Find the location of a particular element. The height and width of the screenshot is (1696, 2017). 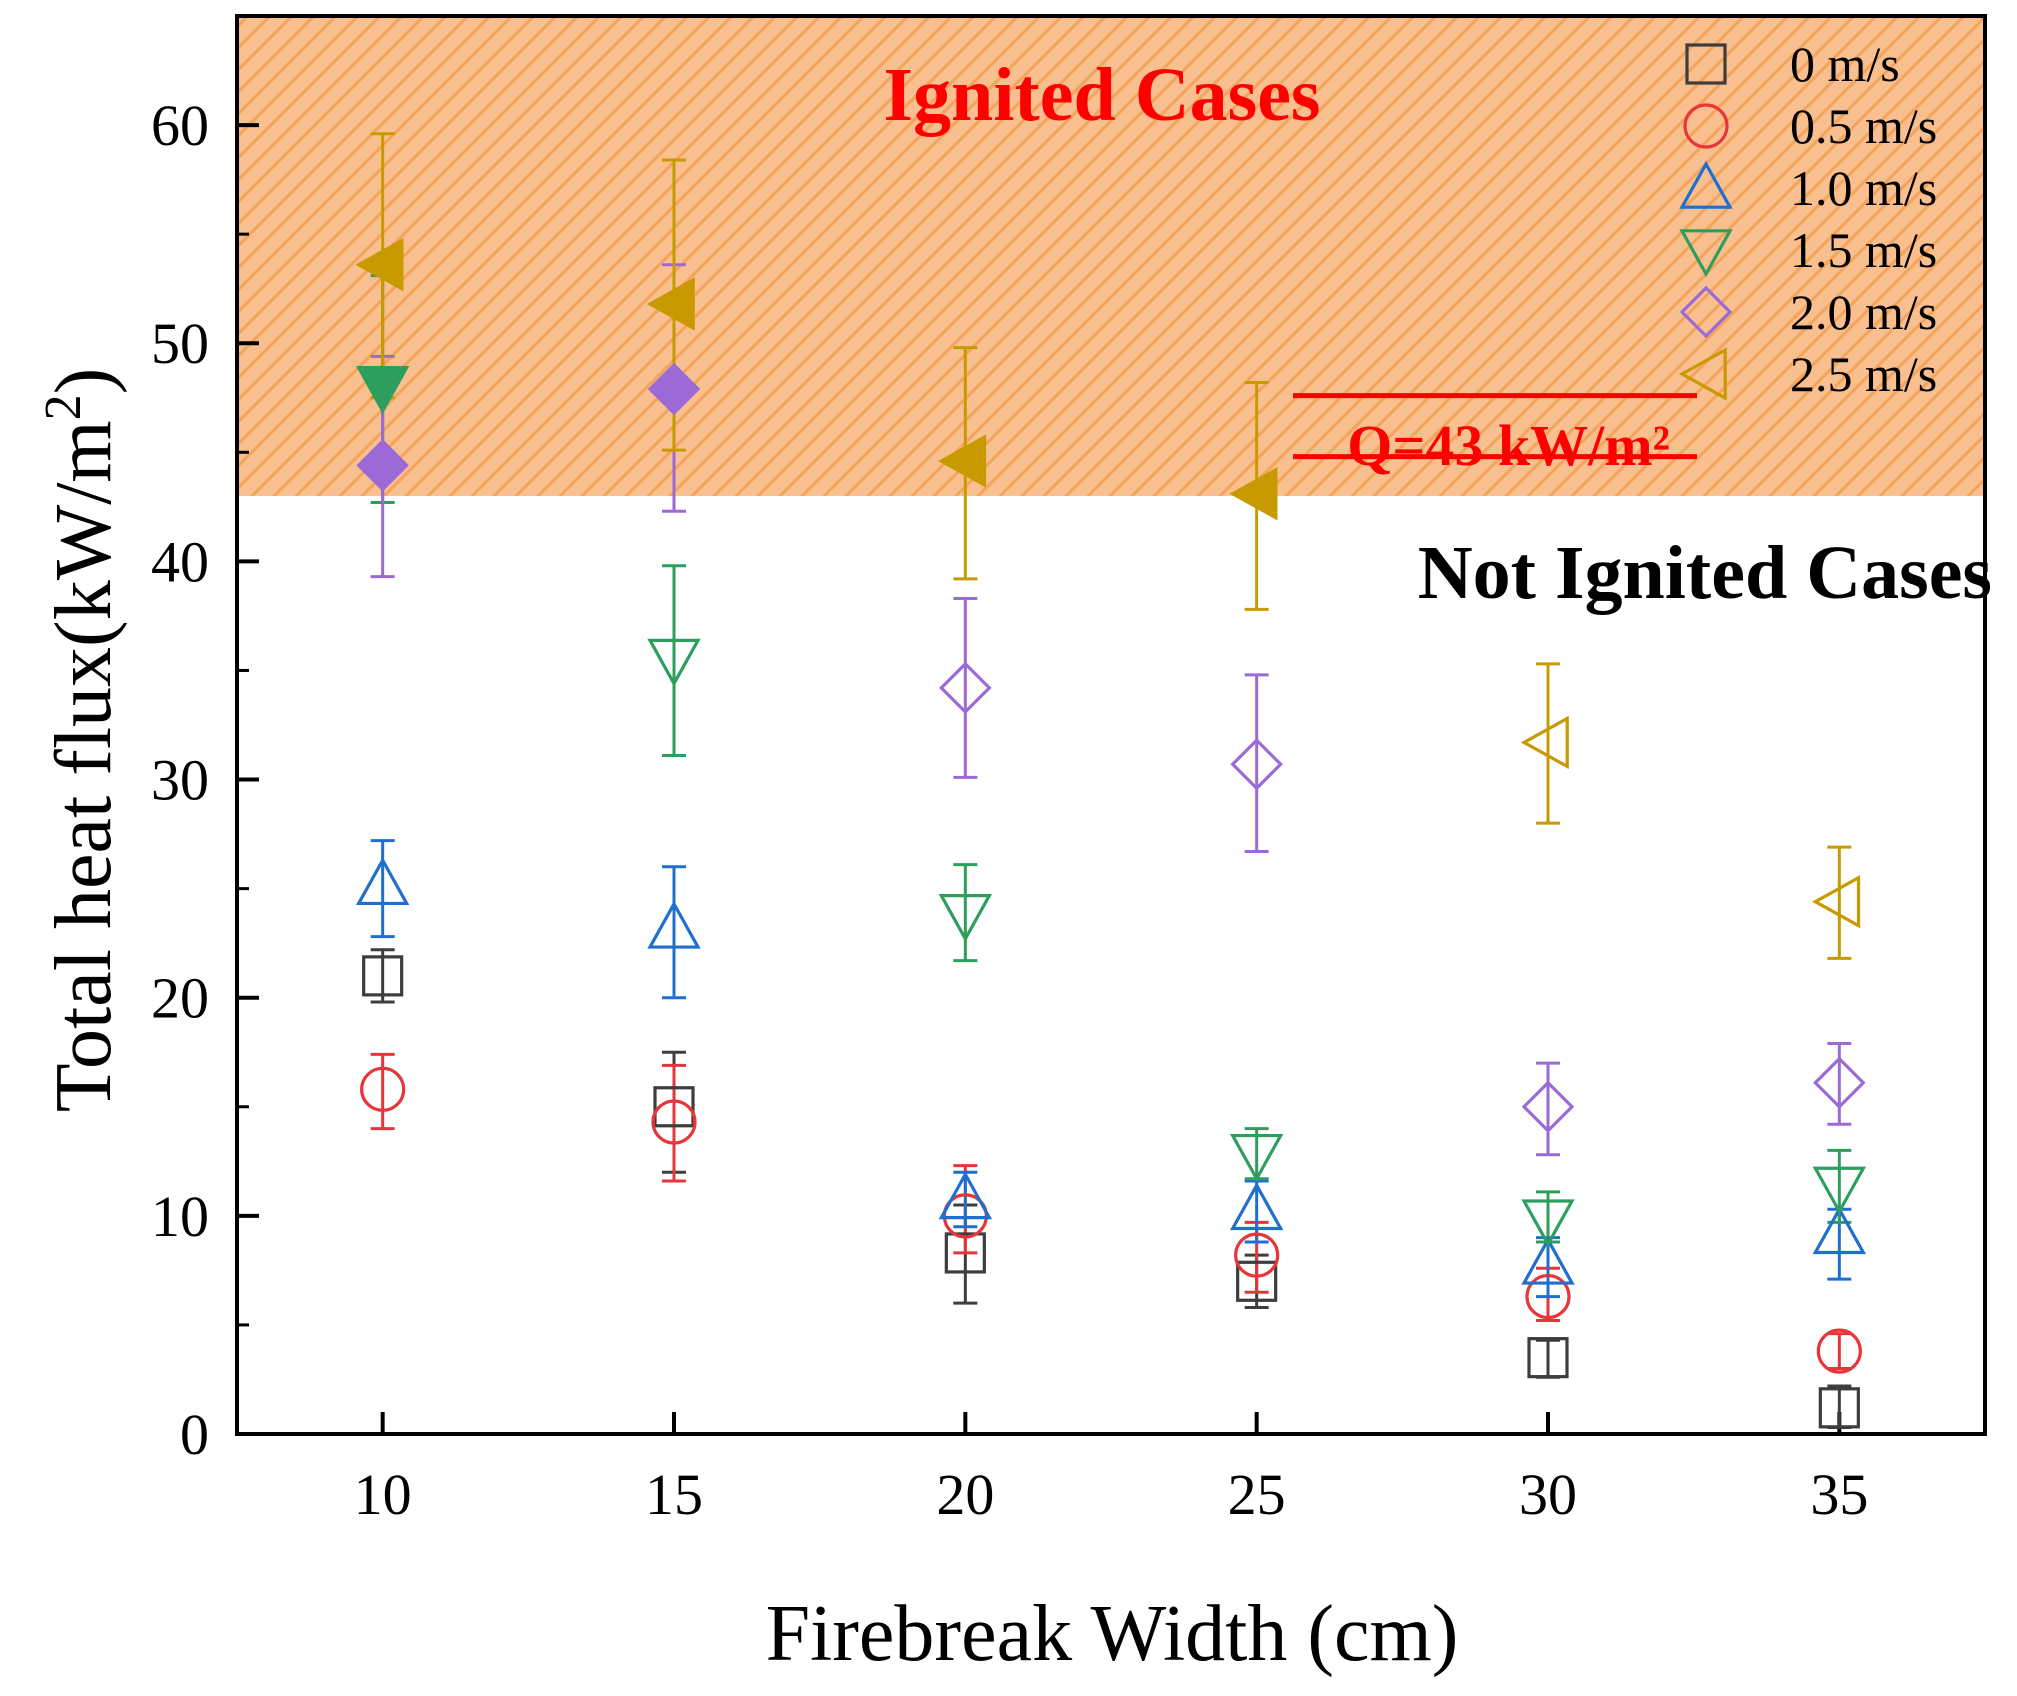

legend-label: 0.5 m/s is located at coordinates (1863, 126).